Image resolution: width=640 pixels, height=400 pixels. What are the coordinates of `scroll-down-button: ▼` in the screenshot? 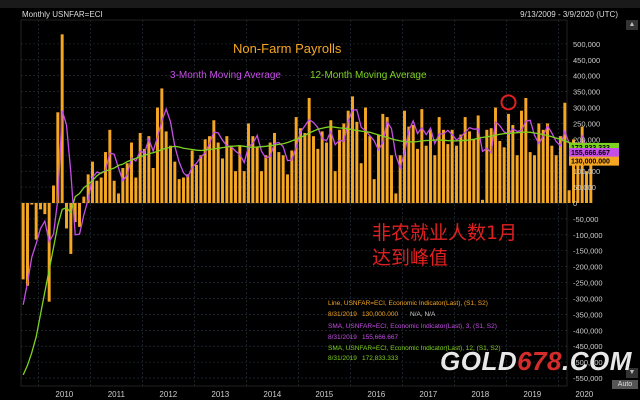 It's located at (632, 373).